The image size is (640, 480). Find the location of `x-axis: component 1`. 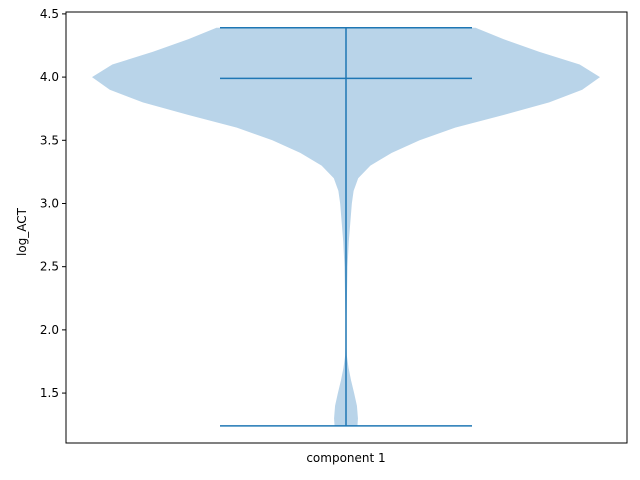

x-axis: component 1 is located at coordinates (345, 458).